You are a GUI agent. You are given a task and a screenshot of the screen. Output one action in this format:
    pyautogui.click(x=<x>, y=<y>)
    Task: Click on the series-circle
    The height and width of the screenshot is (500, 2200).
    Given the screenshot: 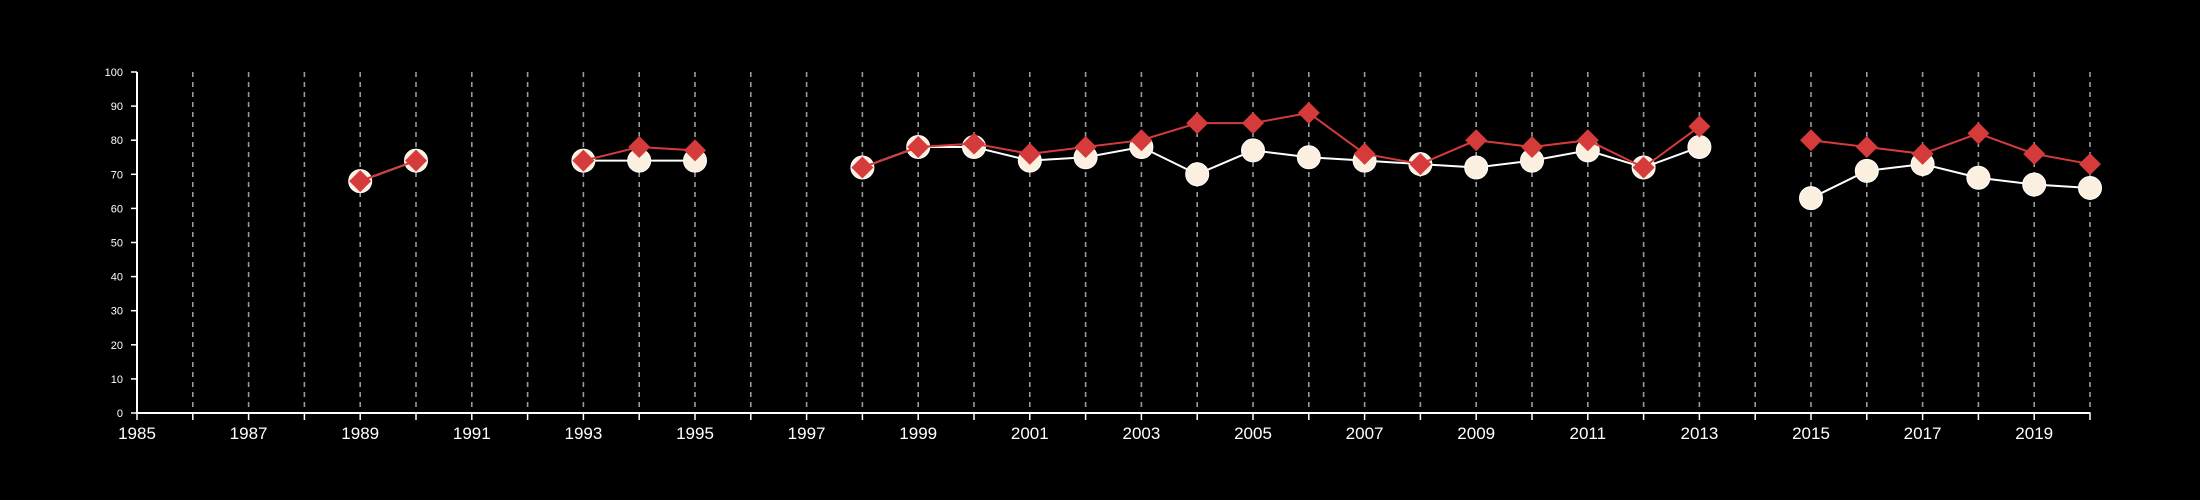 What is the action you would take?
    pyautogui.click(x=1225, y=173)
    